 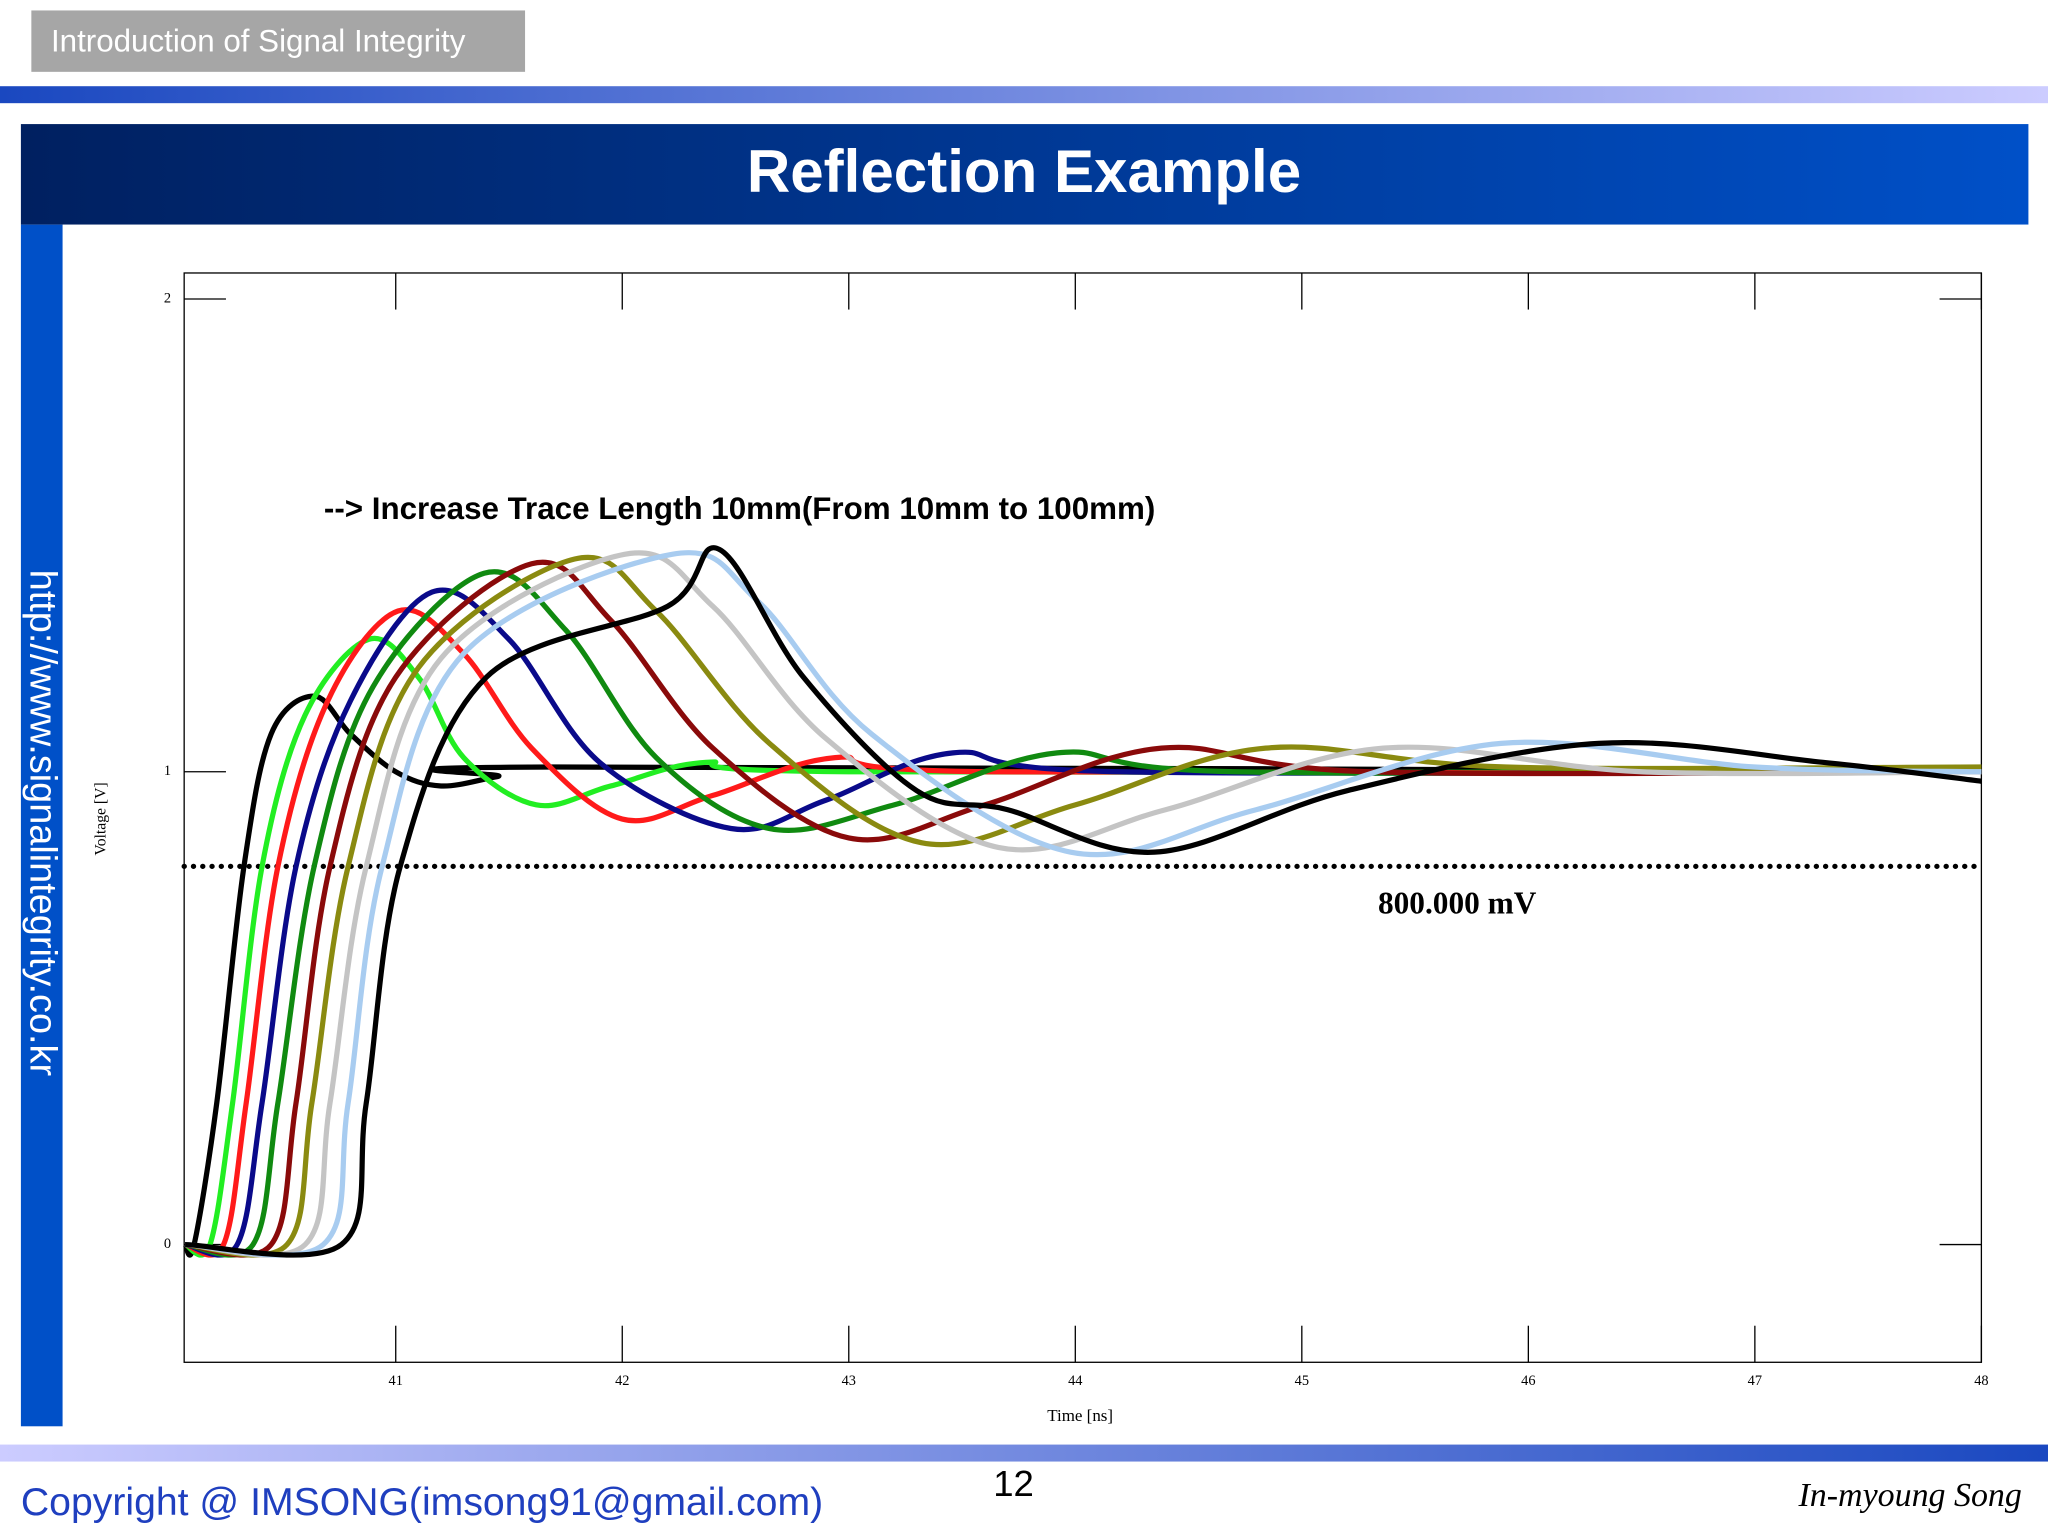 I want to click on y-tick-label: 2, so click(x=167, y=298).